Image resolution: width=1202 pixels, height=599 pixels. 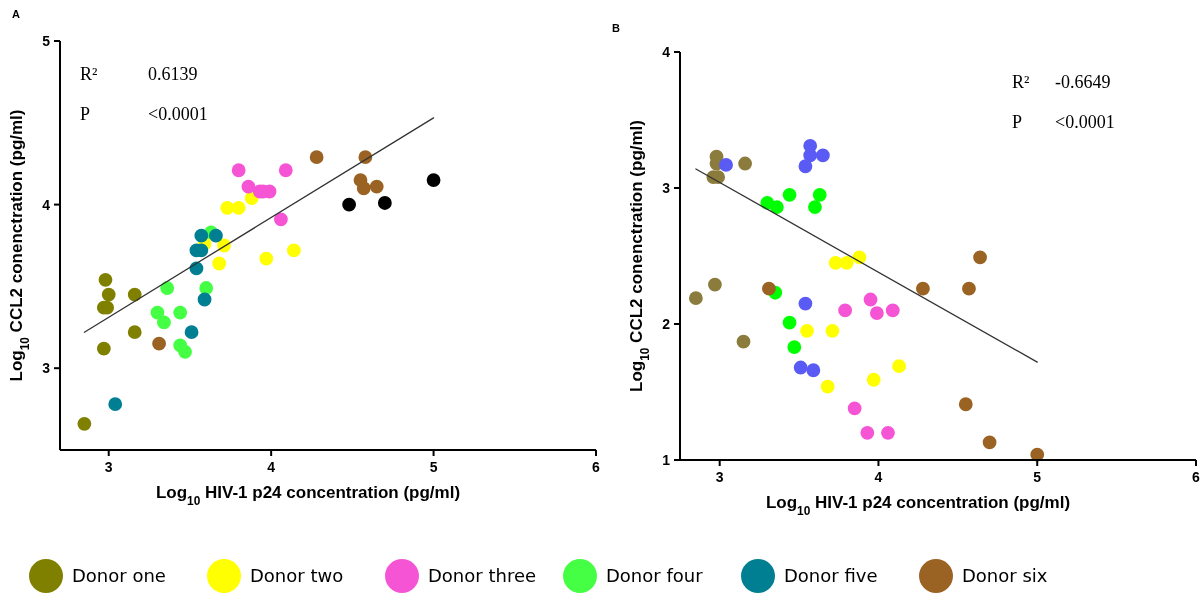 I want to click on chart-title: A, so click(x=16, y=14).